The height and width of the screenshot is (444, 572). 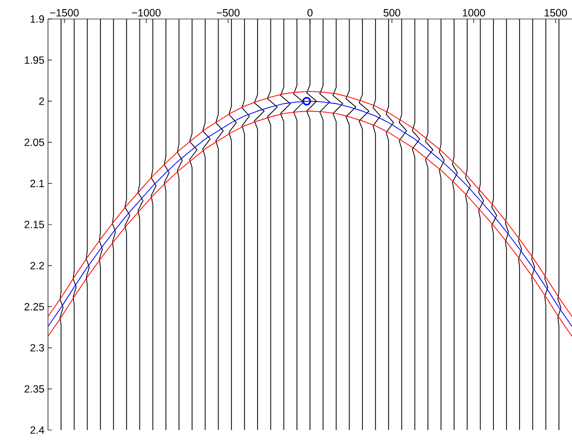 What do you see at coordinates (34, 142) in the screenshot?
I see `y-tick-label: 2.05` at bounding box center [34, 142].